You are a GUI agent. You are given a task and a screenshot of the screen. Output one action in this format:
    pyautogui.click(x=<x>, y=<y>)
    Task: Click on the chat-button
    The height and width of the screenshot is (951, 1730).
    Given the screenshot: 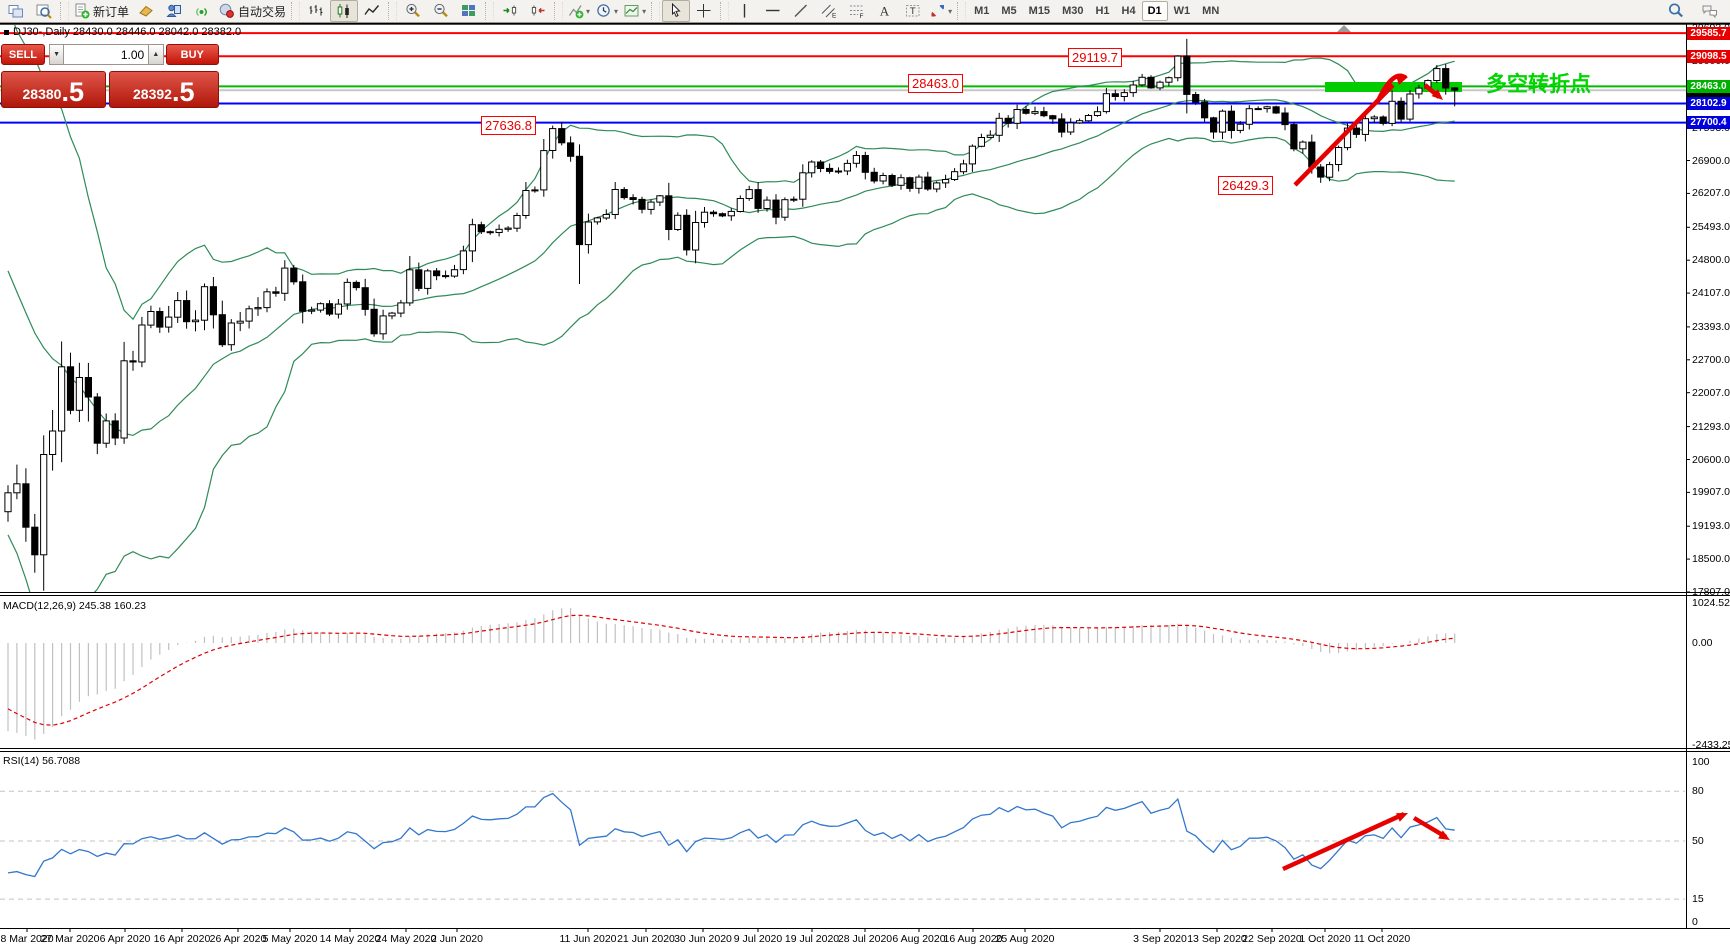 What is the action you would take?
    pyautogui.click(x=1710, y=11)
    